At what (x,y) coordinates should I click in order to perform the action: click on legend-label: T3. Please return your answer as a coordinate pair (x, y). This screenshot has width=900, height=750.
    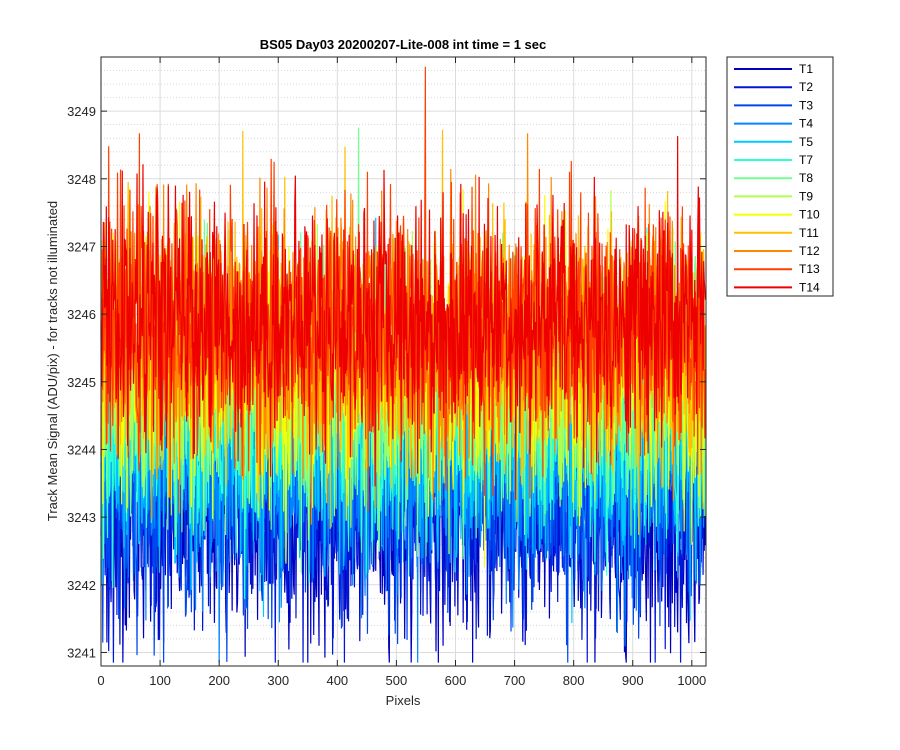
    Looking at the image, I should click on (806, 105).